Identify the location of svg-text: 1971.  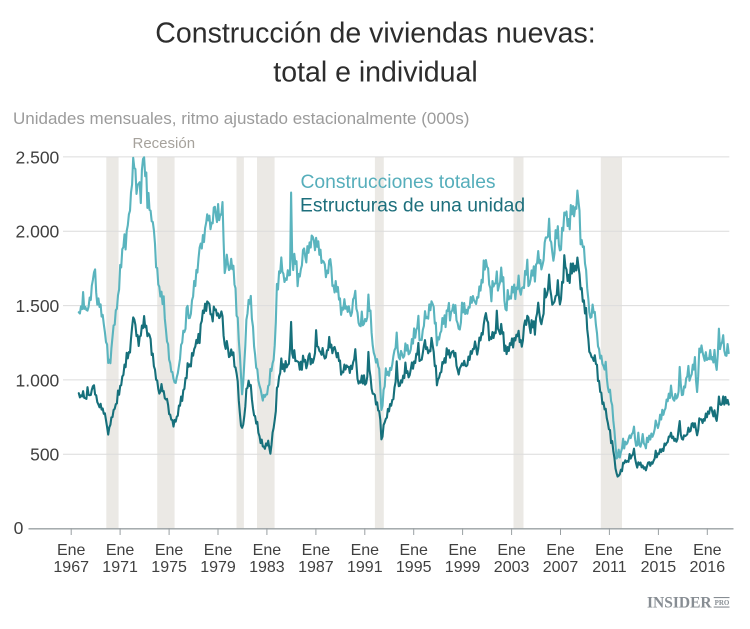
(120, 567).